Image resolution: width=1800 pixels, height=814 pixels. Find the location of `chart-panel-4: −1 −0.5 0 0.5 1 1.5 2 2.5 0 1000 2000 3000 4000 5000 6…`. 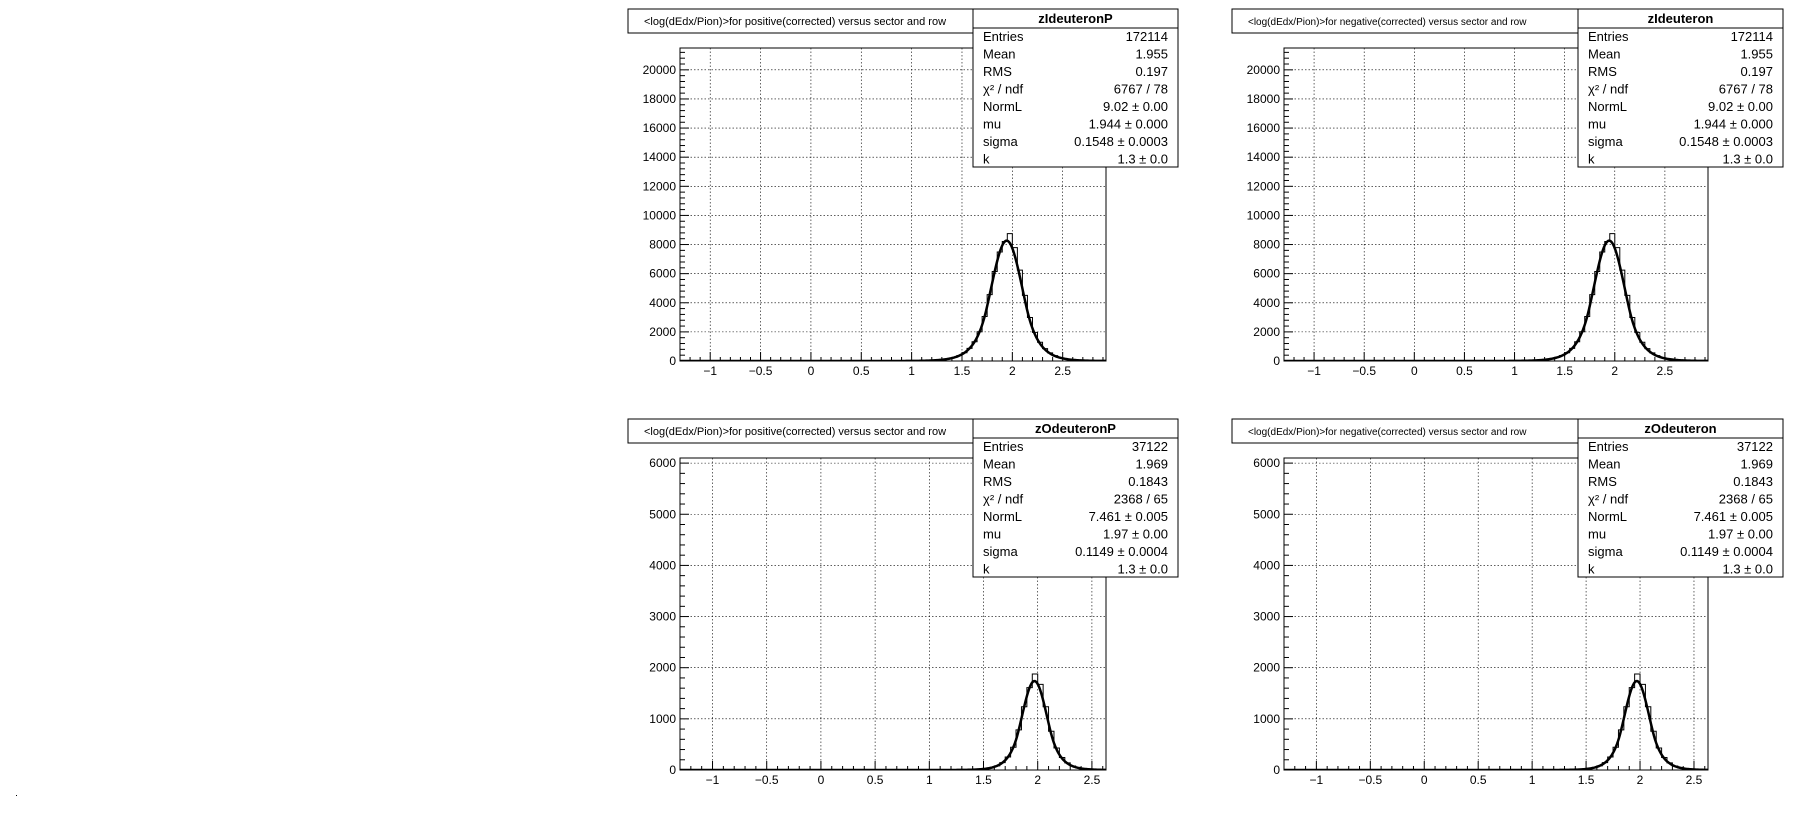

chart-panel-4: −1 −0.5 0 0.5 1 1.5 2 2.5 0 1000 2000 3000 4000 5000 6… is located at coordinates (1507, 602).